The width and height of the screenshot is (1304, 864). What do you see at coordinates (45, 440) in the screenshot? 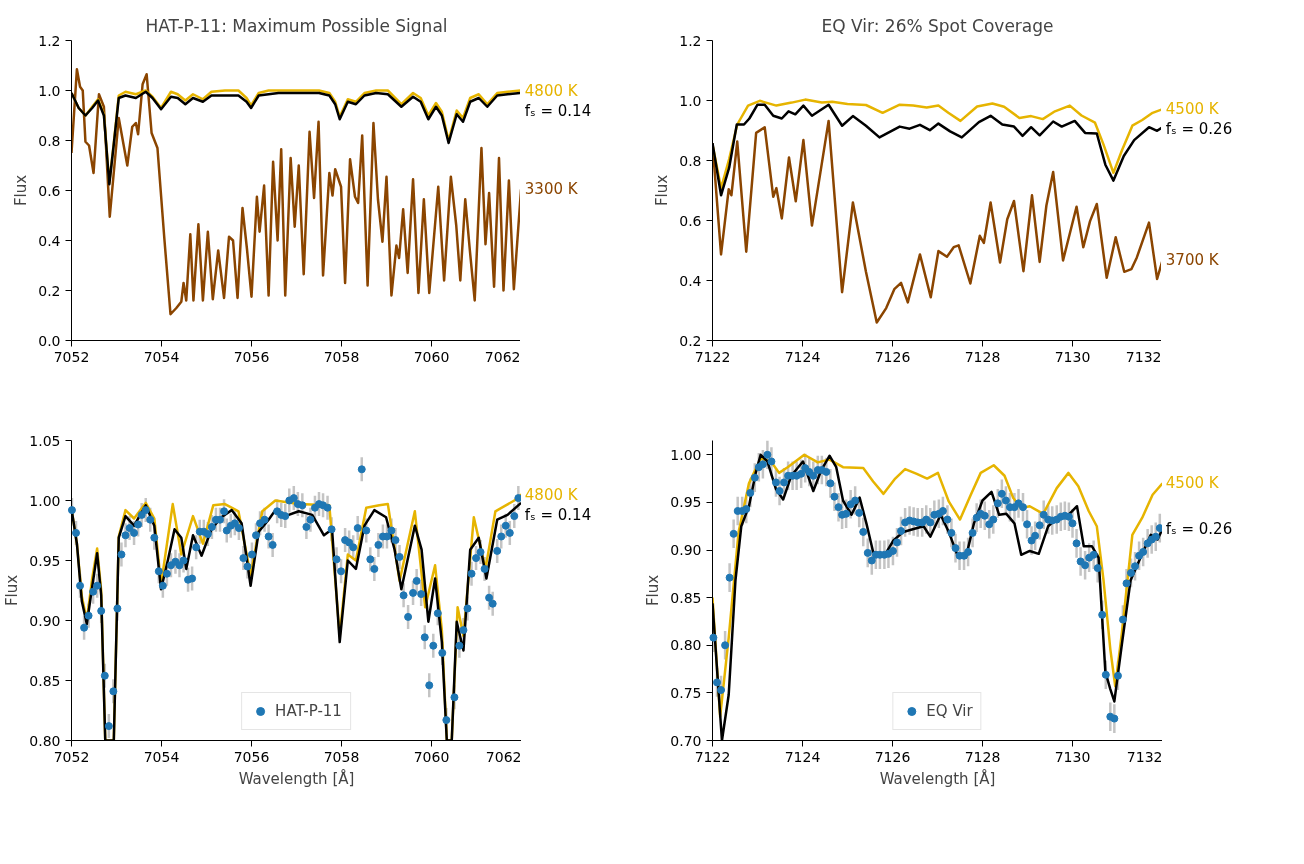
I see `y-tick-label: 1.05` at bounding box center [45, 440].